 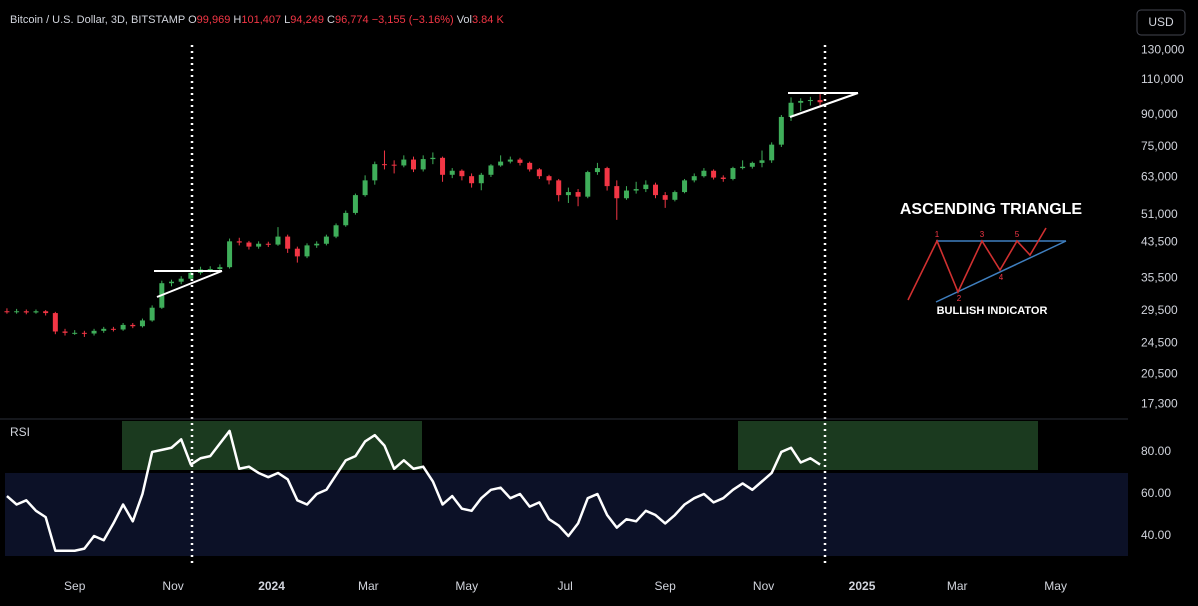 I want to click on x-tick-label: Jul, so click(x=564, y=586).